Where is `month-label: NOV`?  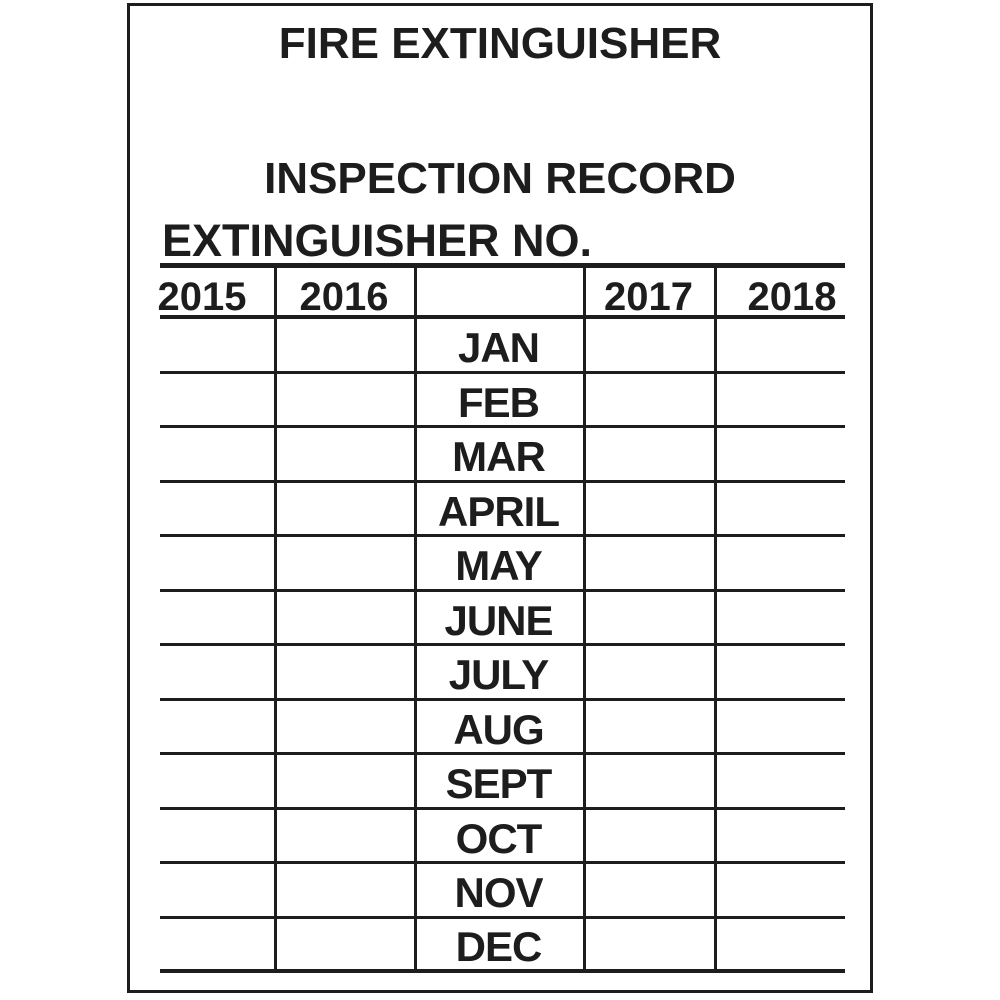 month-label: NOV is located at coordinates (498, 893).